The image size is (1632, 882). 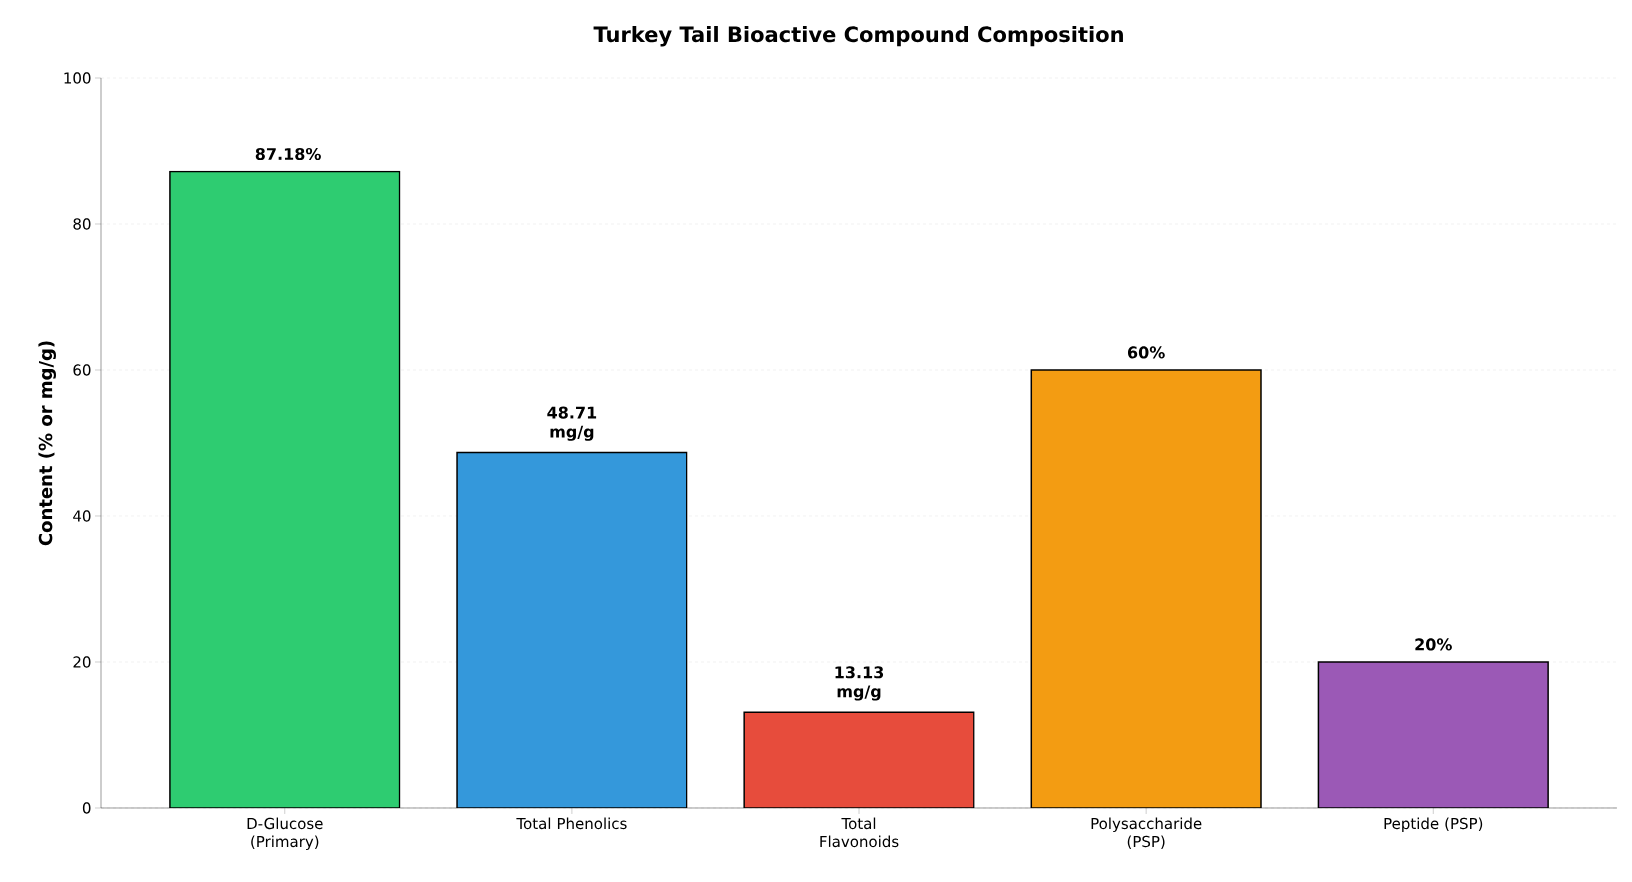 I want to click on data-label: 13.13 mg/g, so click(x=859, y=683).